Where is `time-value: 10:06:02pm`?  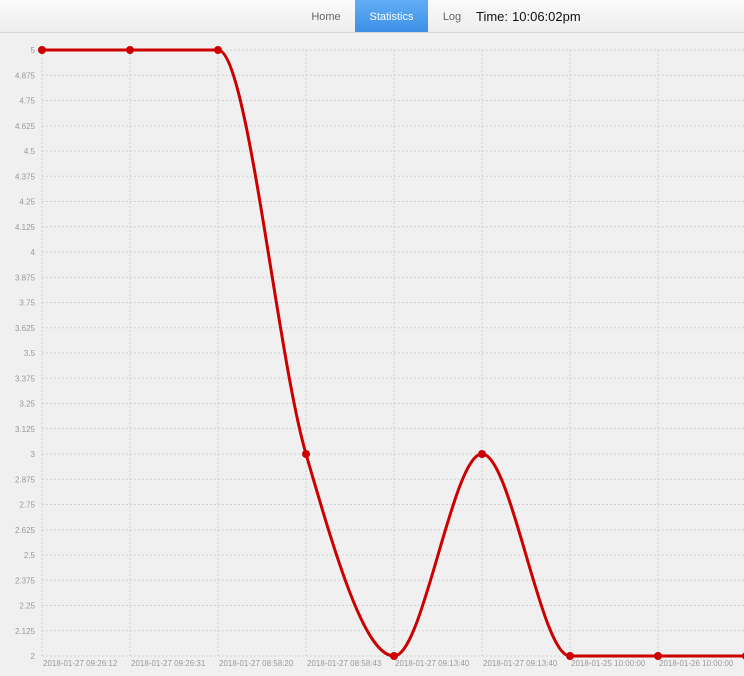
time-value: 10:06:02pm is located at coordinates (546, 16).